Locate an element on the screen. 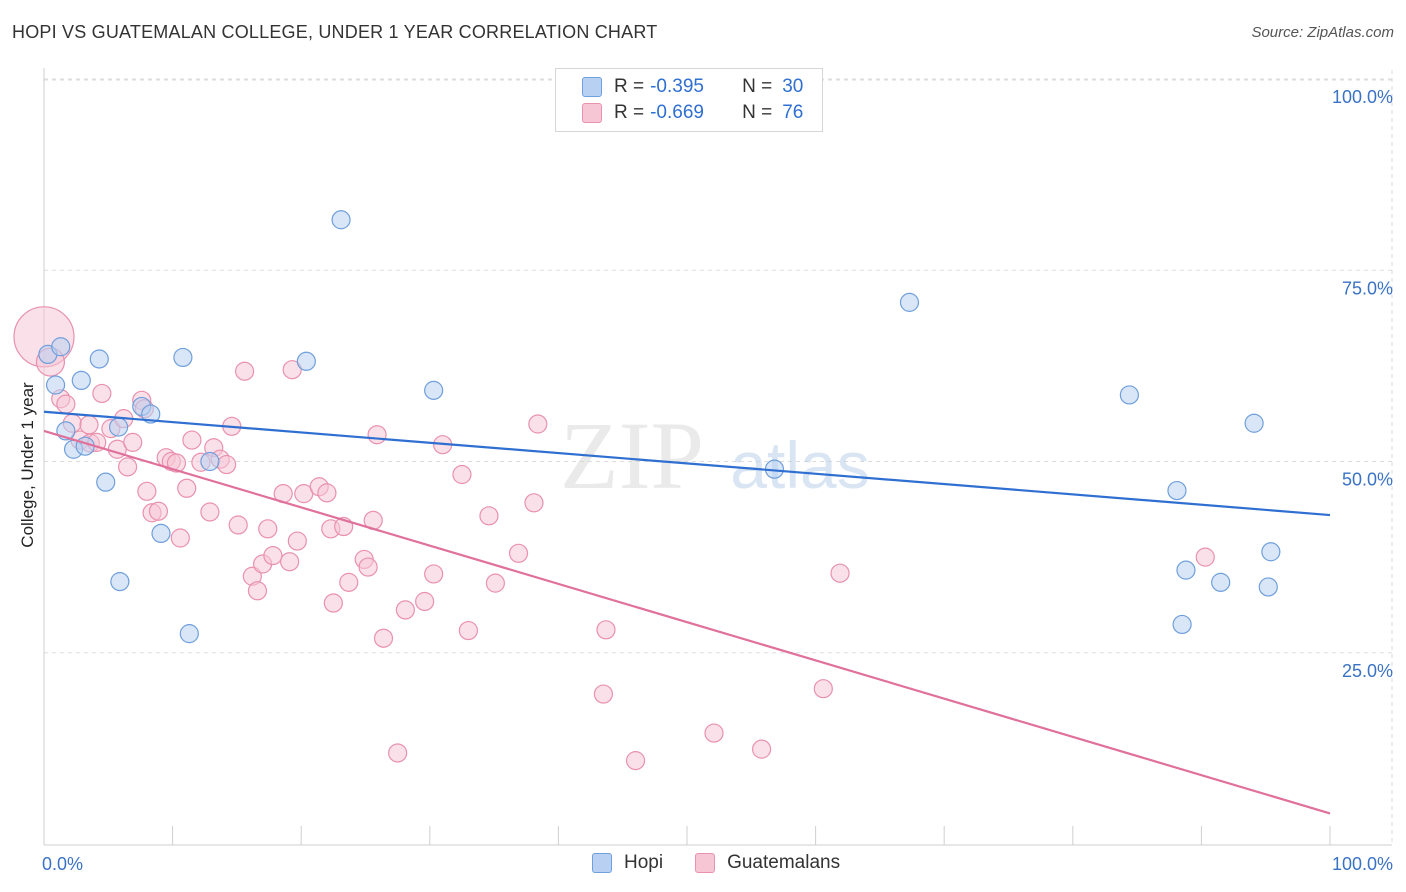  legend-row-hopi: R = -0.395 N = 30 is located at coordinates (692, 87).